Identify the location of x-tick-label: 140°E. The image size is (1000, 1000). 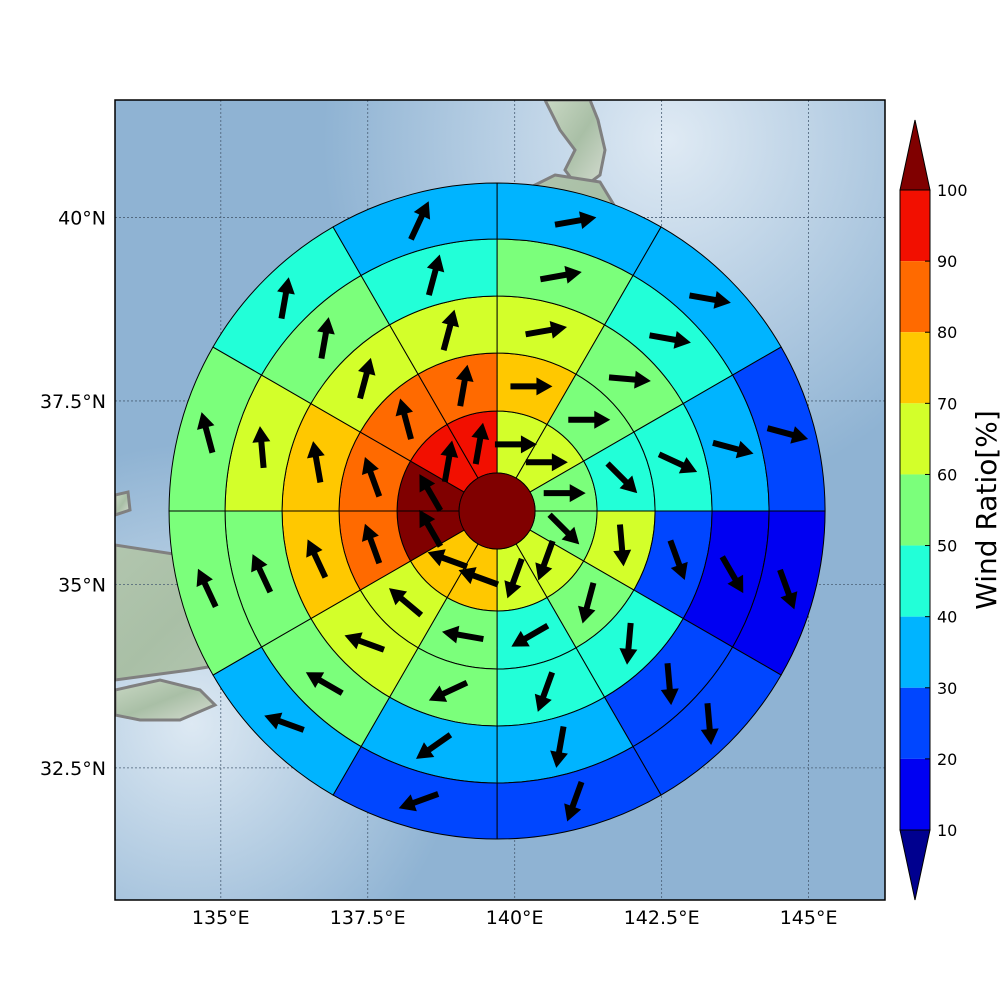
(515, 918).